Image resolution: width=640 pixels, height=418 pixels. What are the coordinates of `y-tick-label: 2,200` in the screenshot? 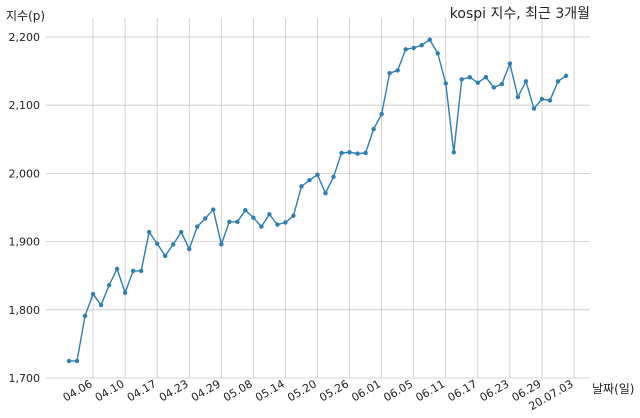 It's located at (25, 37).